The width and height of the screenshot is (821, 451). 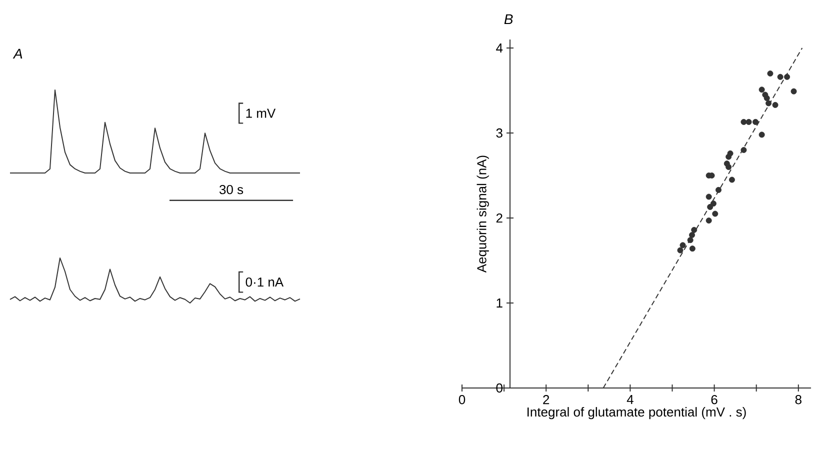 What do you see at coordinates (508, 19) in the screenshot?
I see `chart-title: B` at bounding box center [508, 19].